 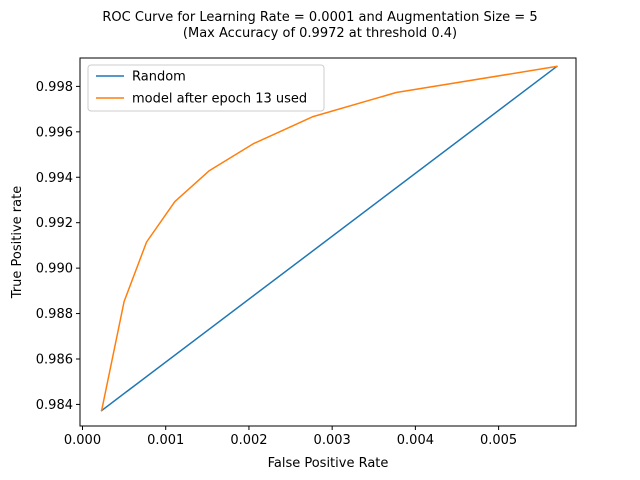 I want to click on x-tick-label: 0.004, so click(x=415, y=440).